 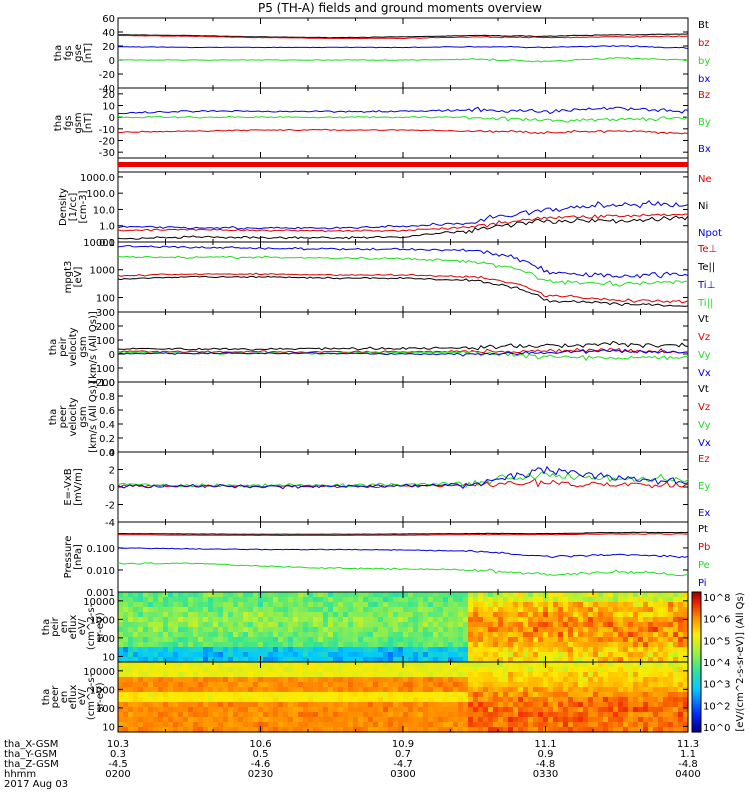 What do you see at coordinates (105, 327) in the screenshot?
I see `y-tick-label: 200` at bounding box center [105, 327].